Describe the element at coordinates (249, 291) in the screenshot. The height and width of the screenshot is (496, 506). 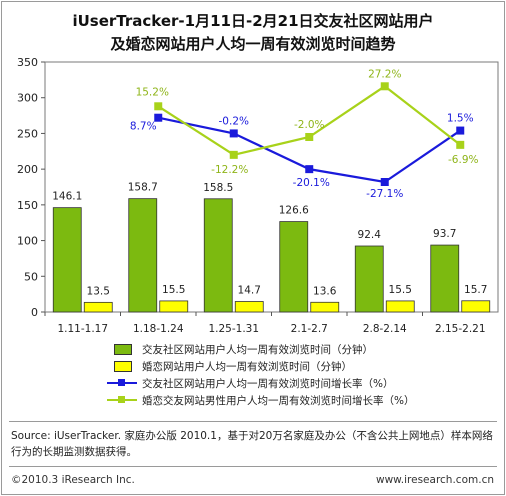
I see `bar-label-dating: 14.7` at that location.